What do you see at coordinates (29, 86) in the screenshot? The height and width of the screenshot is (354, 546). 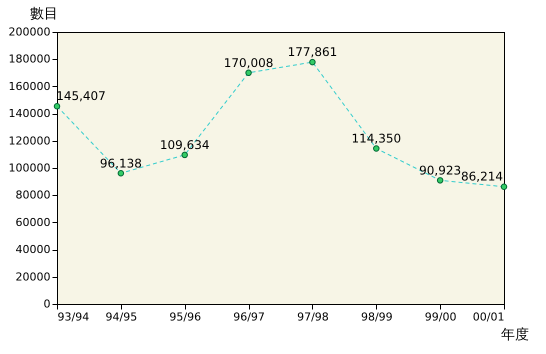 I see `y-tick-label: 160000` at bounding box center [29, 86].